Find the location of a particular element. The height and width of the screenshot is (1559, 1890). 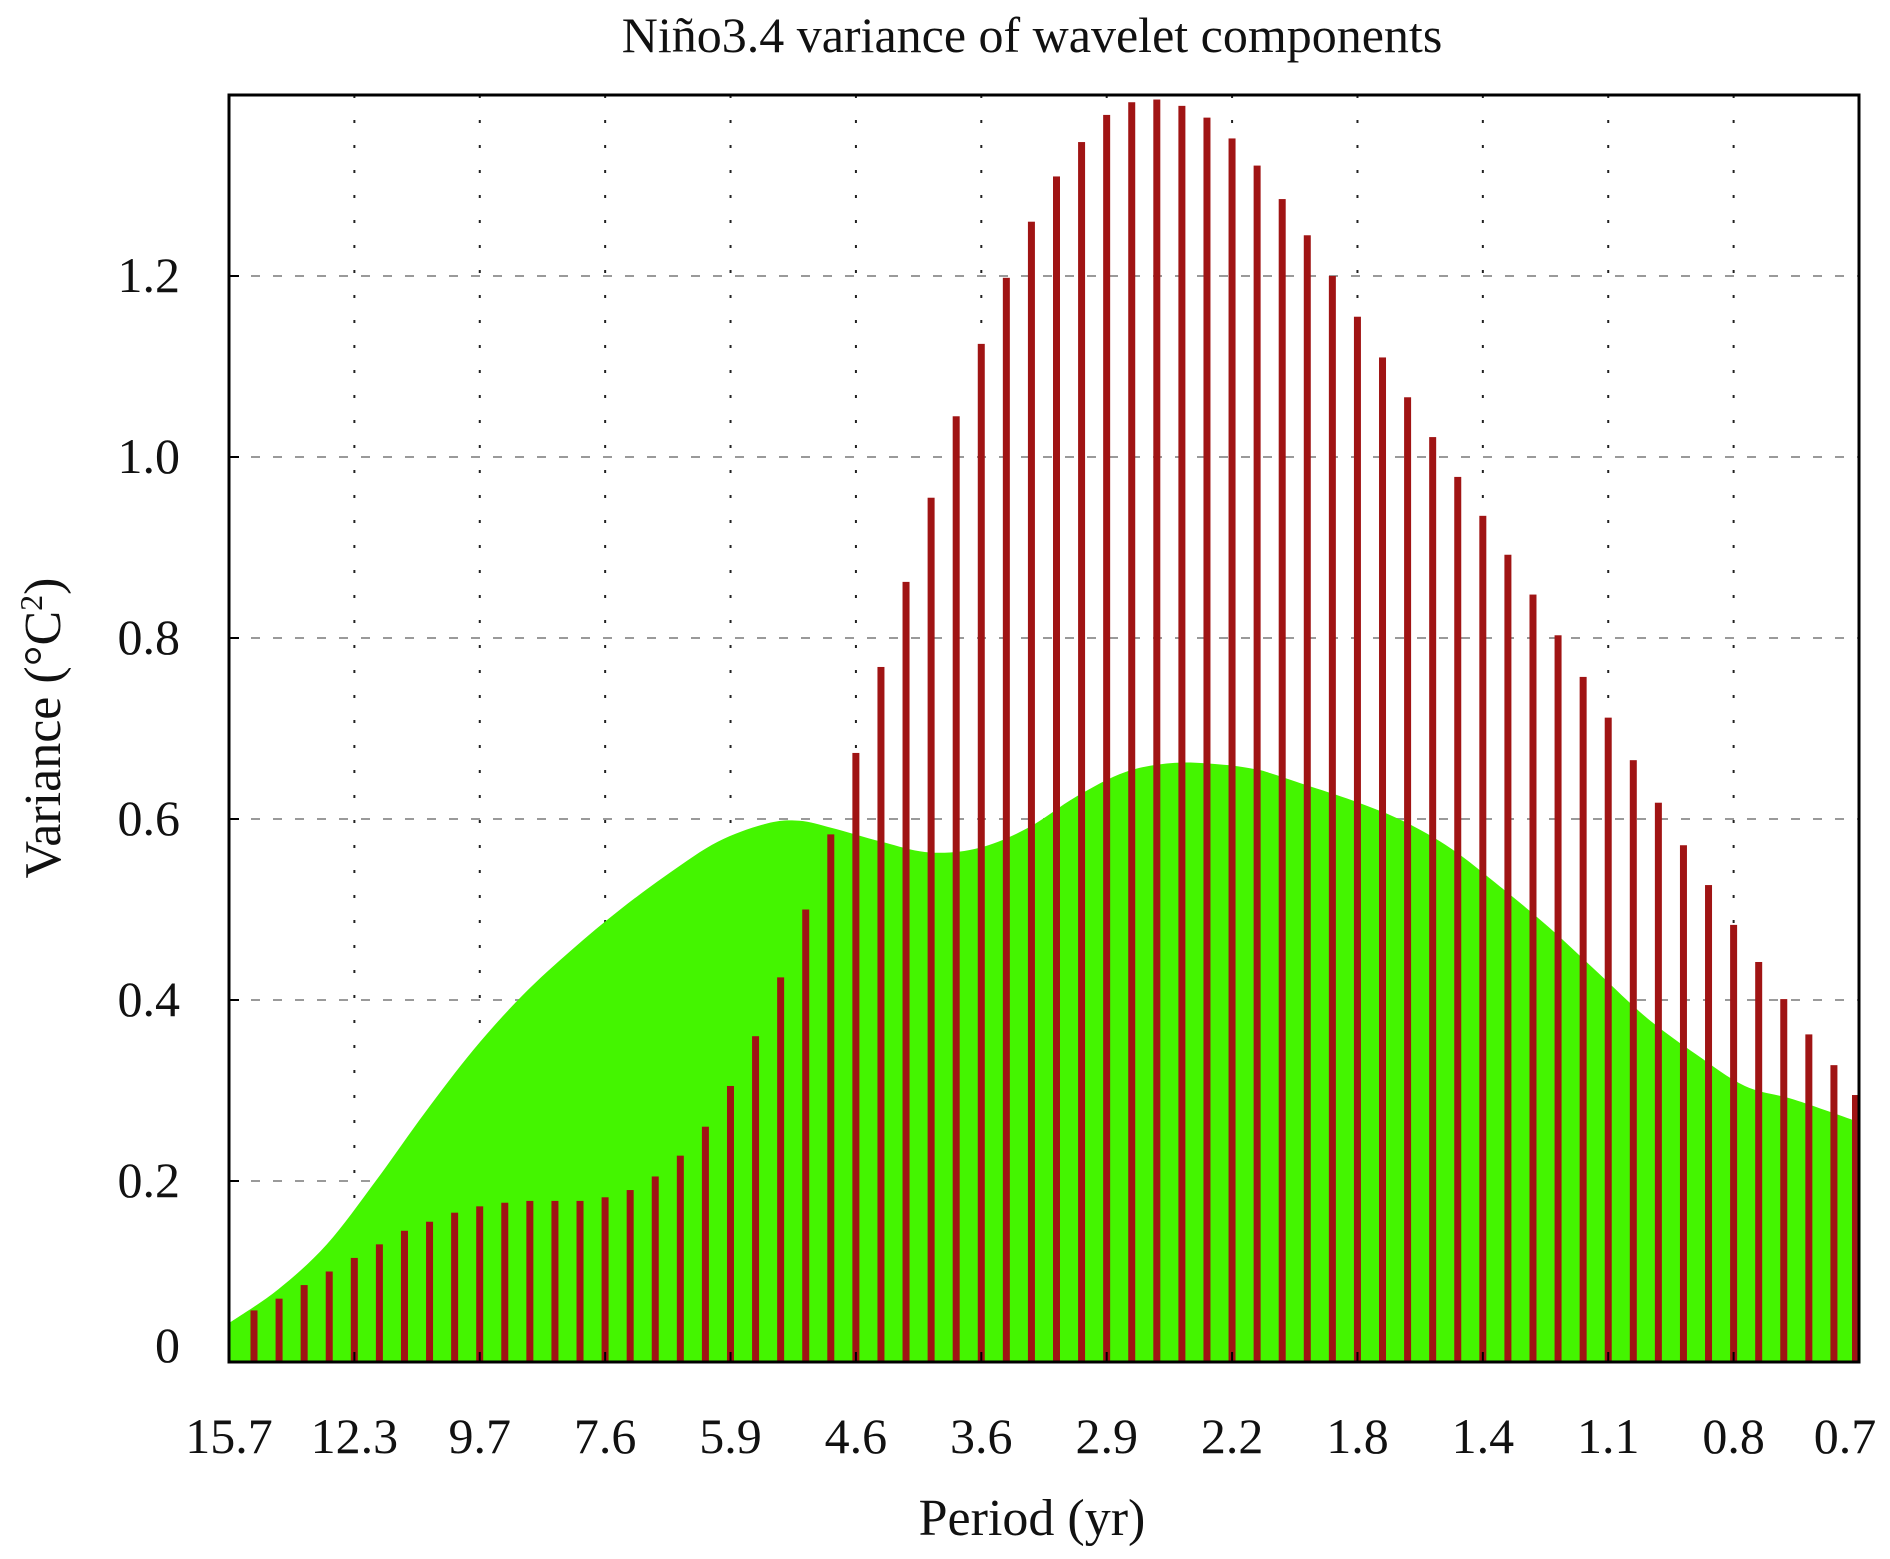

x-tick-label: 0.8 is located at coordinates (1733, 1436).